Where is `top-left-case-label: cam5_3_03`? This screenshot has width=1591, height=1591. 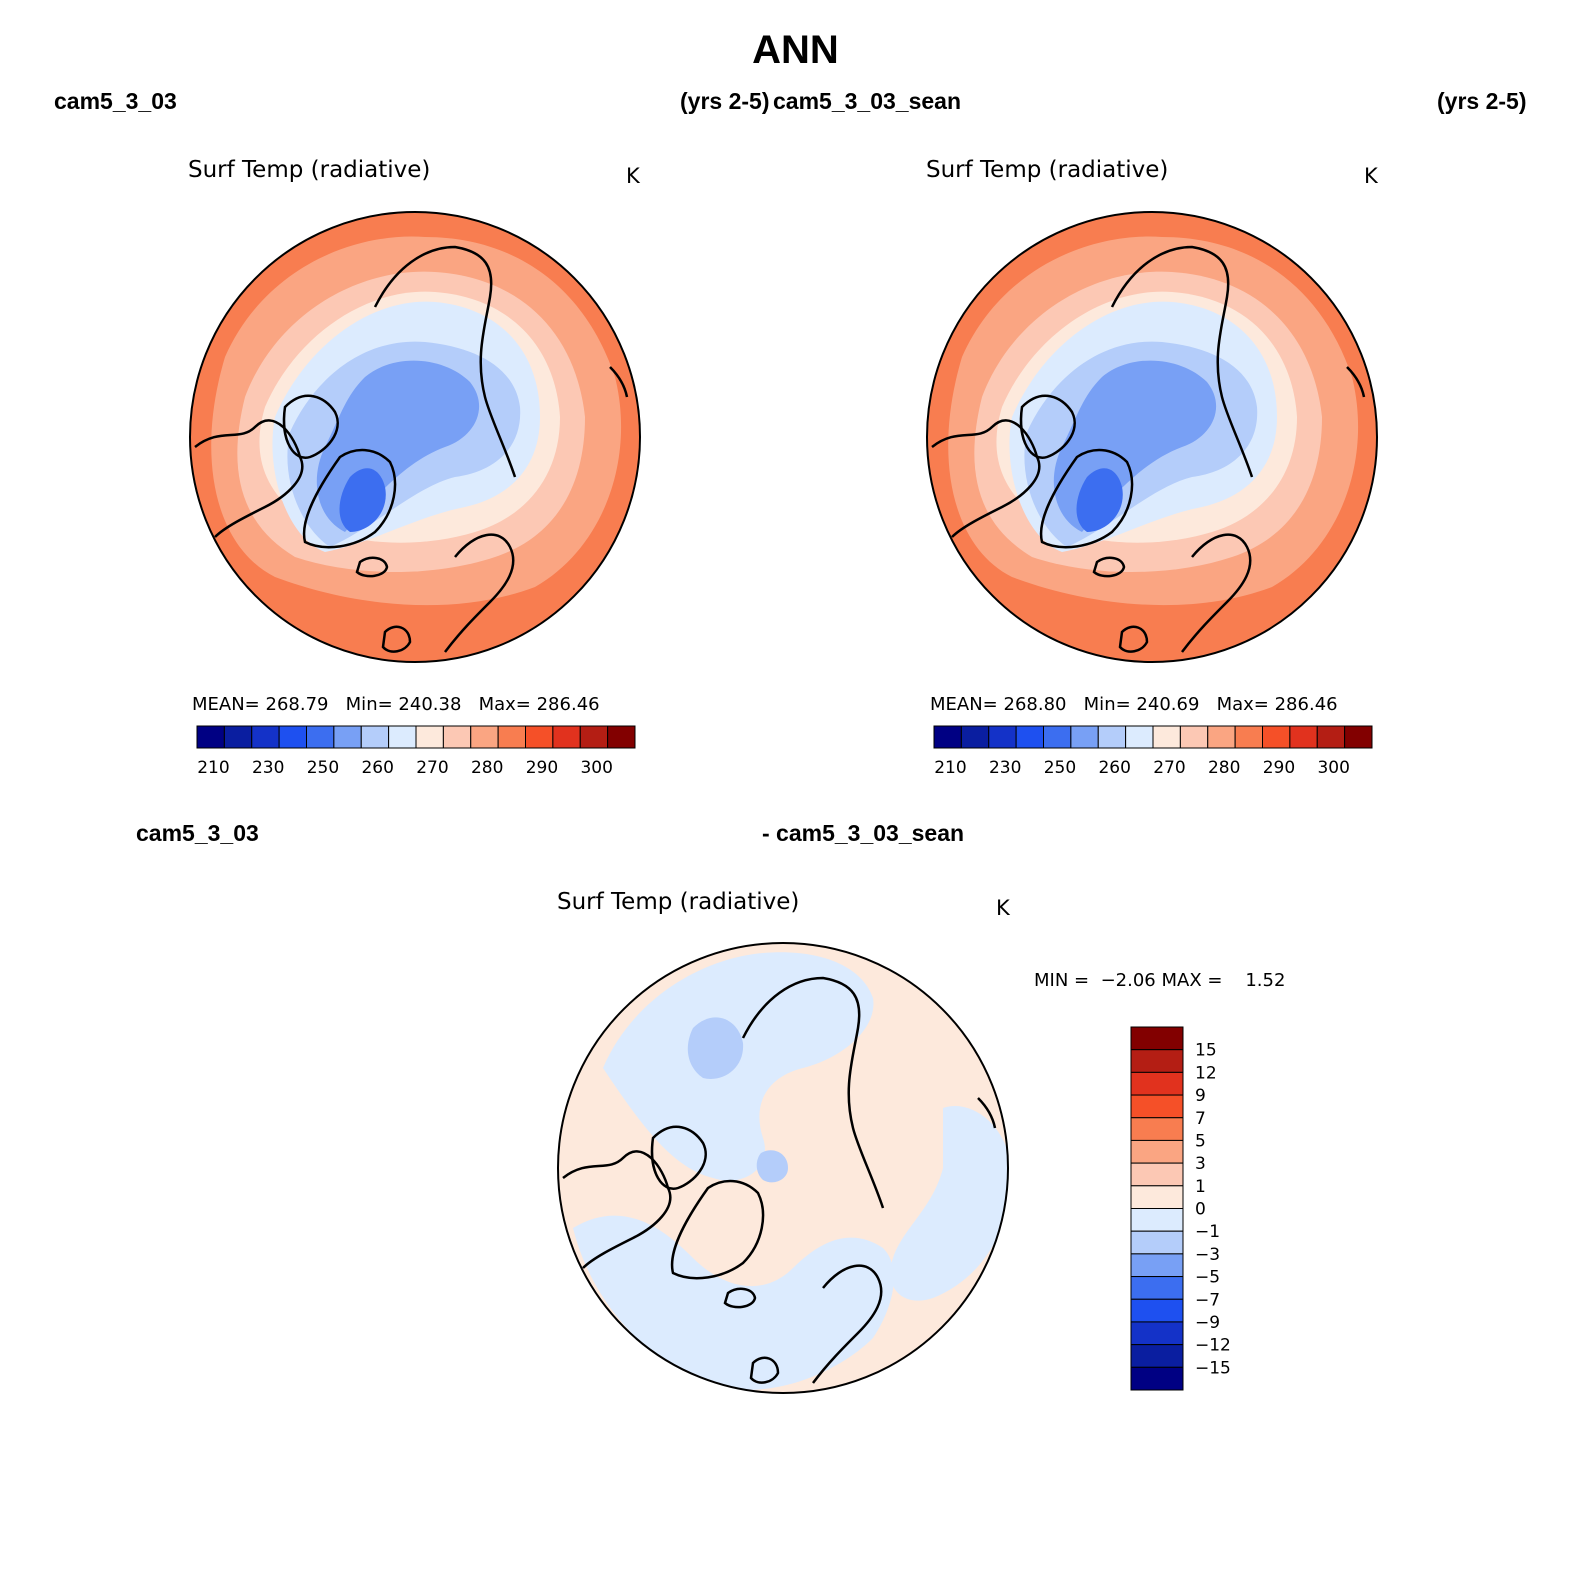 top-left-case-label: cam5_3_03 is located at coordinates (115, 101).